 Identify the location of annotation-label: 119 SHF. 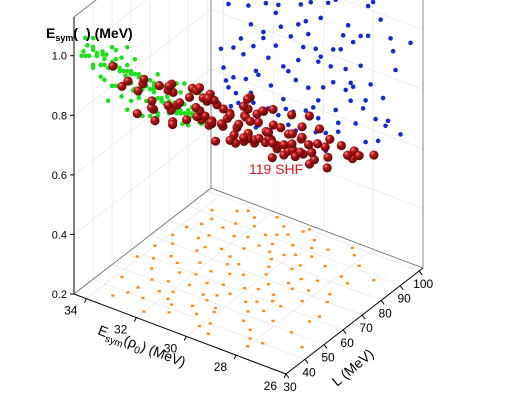
(276, 169).